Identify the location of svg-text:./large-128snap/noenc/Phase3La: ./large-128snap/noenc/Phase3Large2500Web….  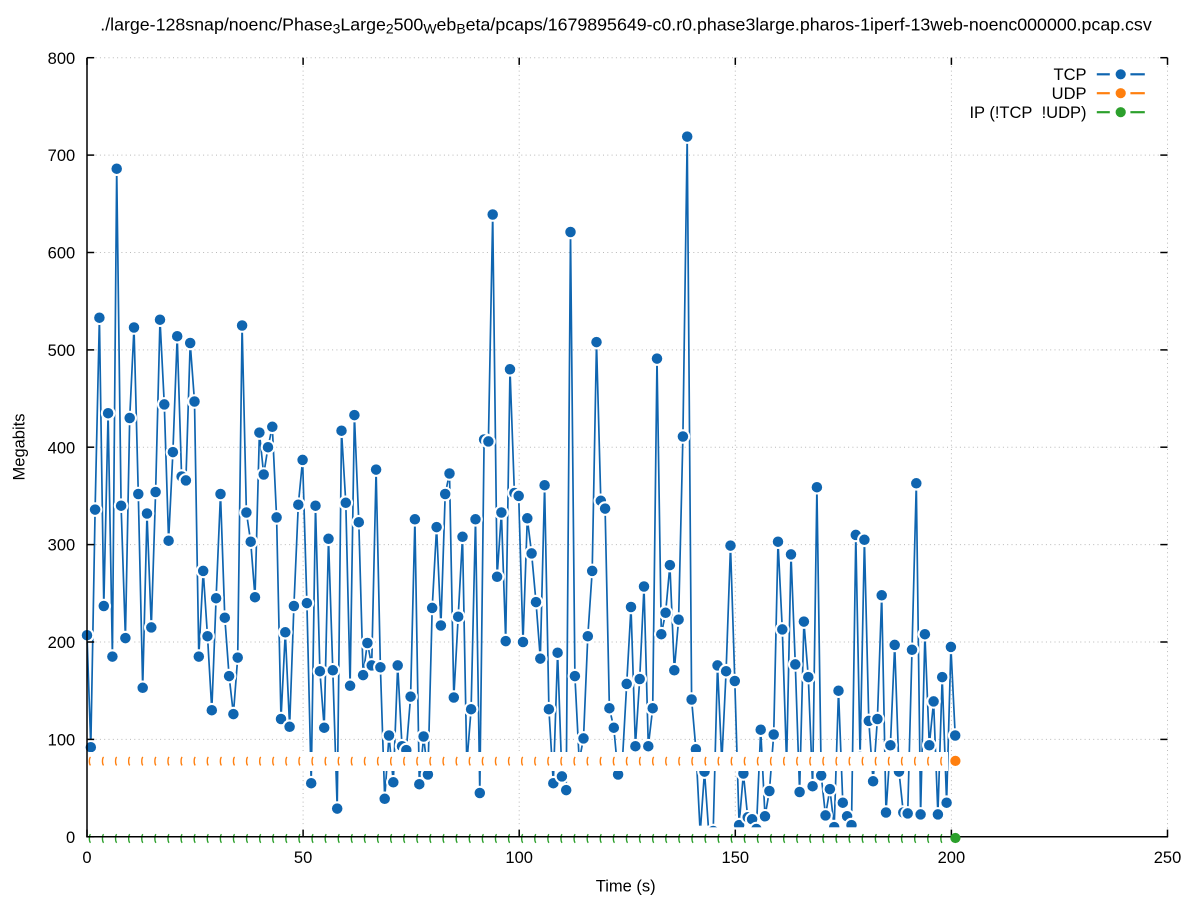
(626, 26).